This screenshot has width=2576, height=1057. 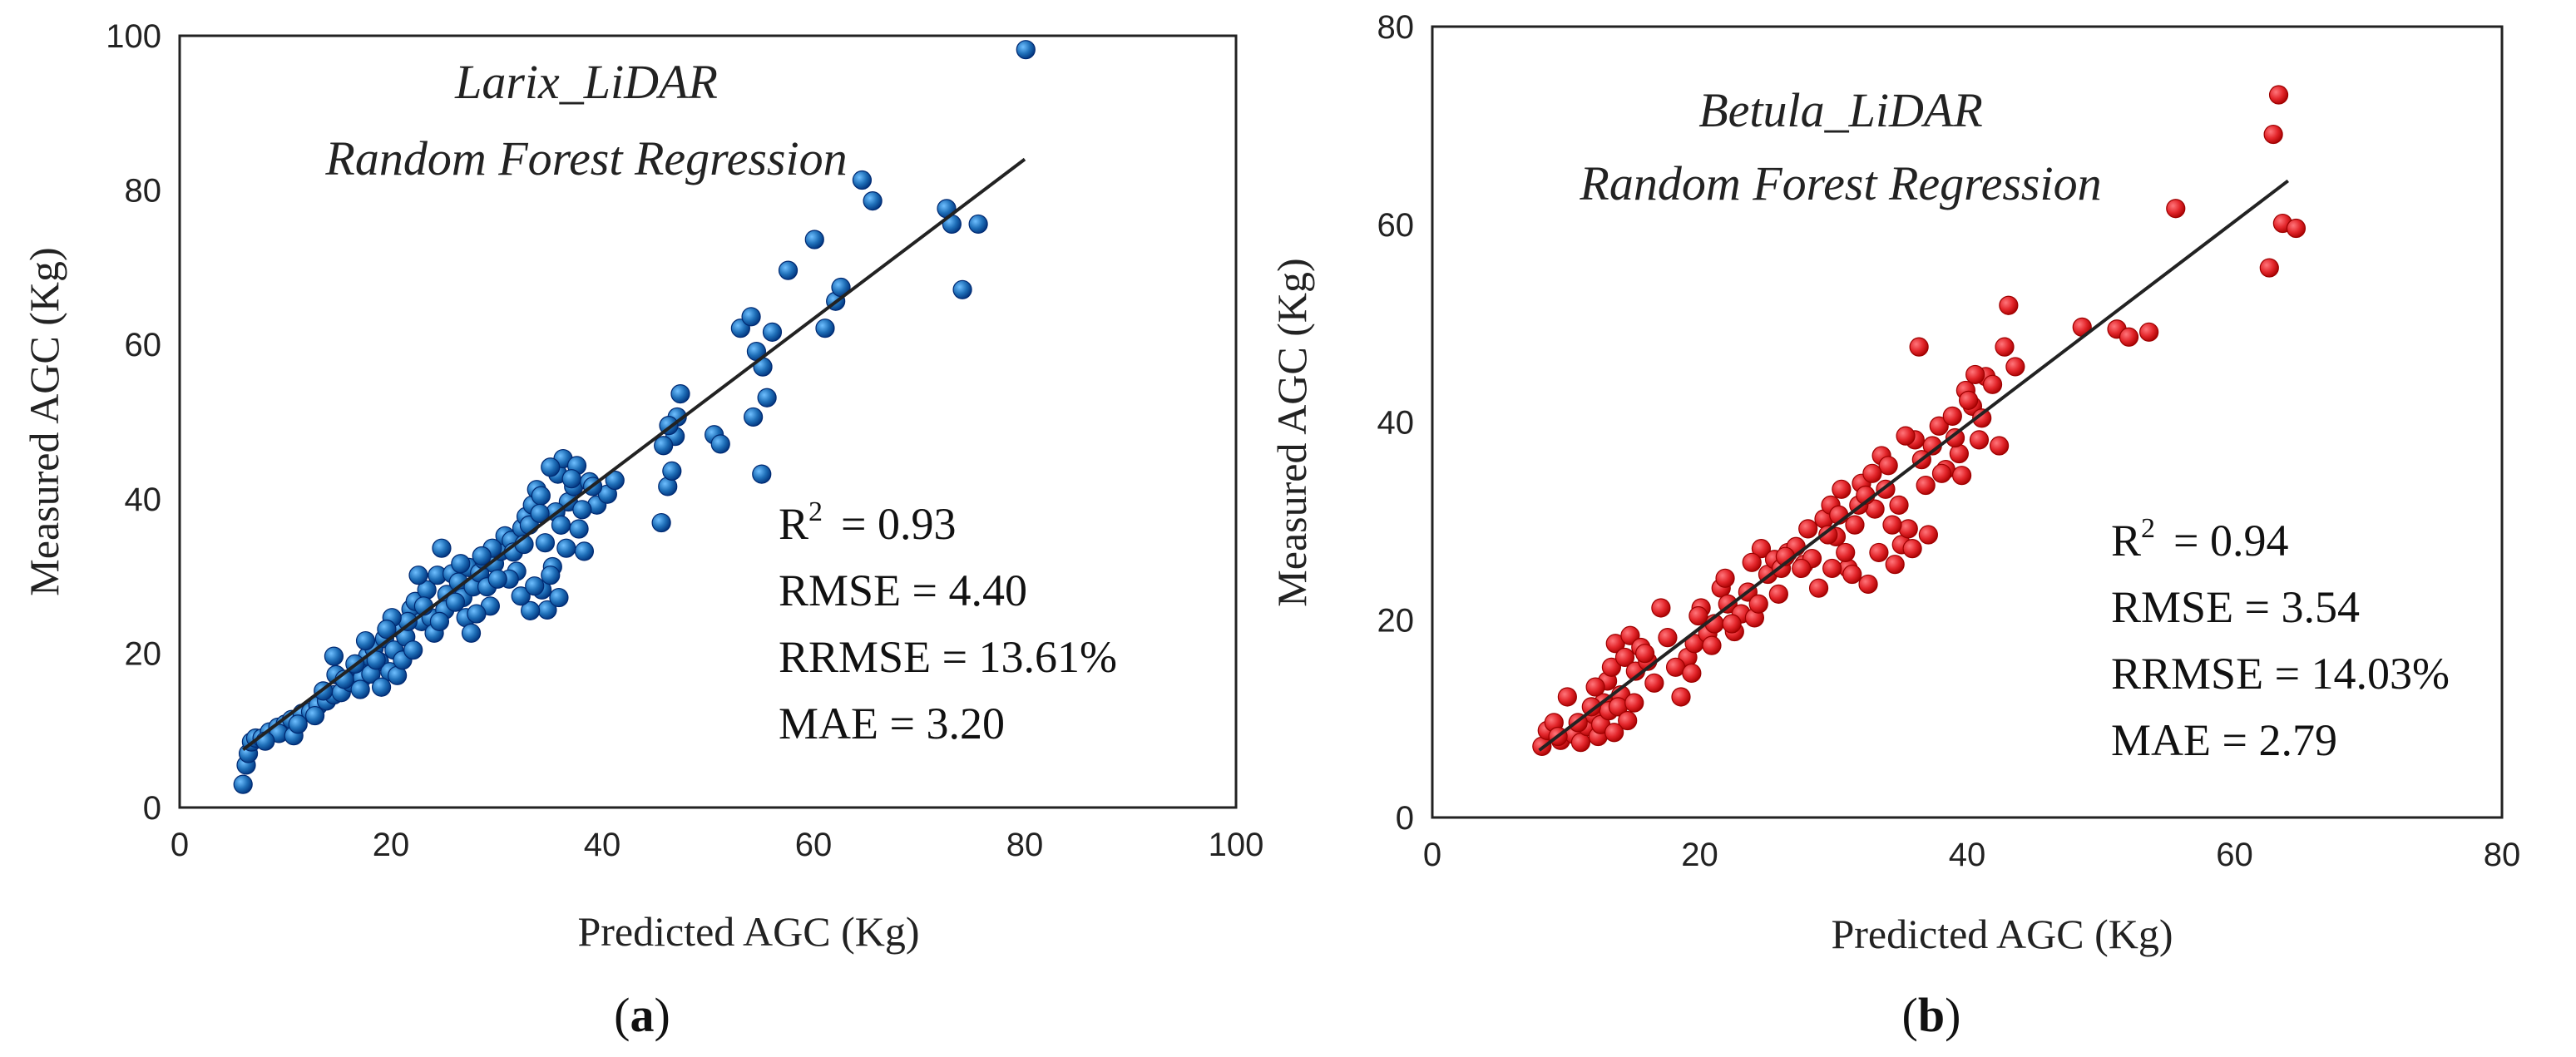 I want to click on stat-mae-b: MAE = 2.79, so click(x=2224, y=740).